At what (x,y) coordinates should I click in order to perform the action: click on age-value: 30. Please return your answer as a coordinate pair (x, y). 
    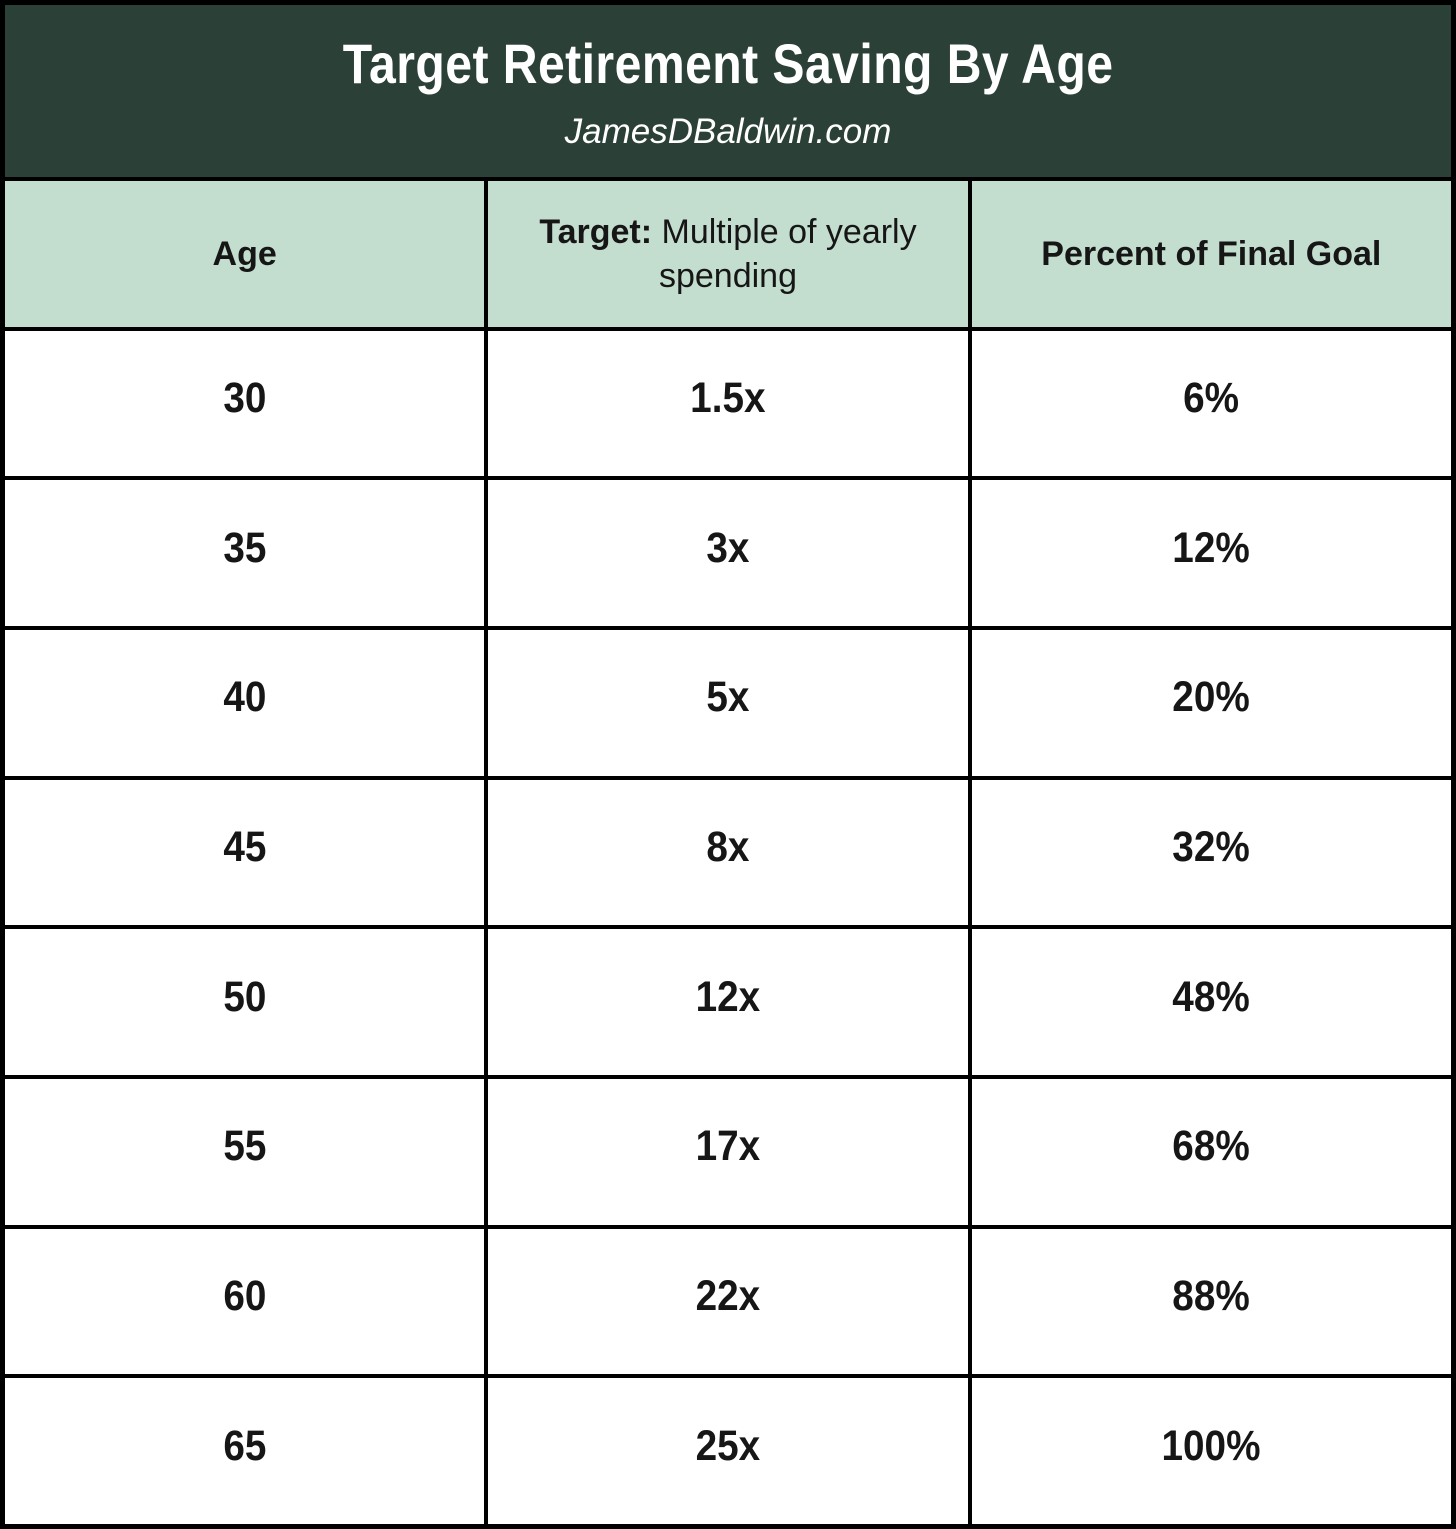
    Looking at the image, I should click on (245, 397).